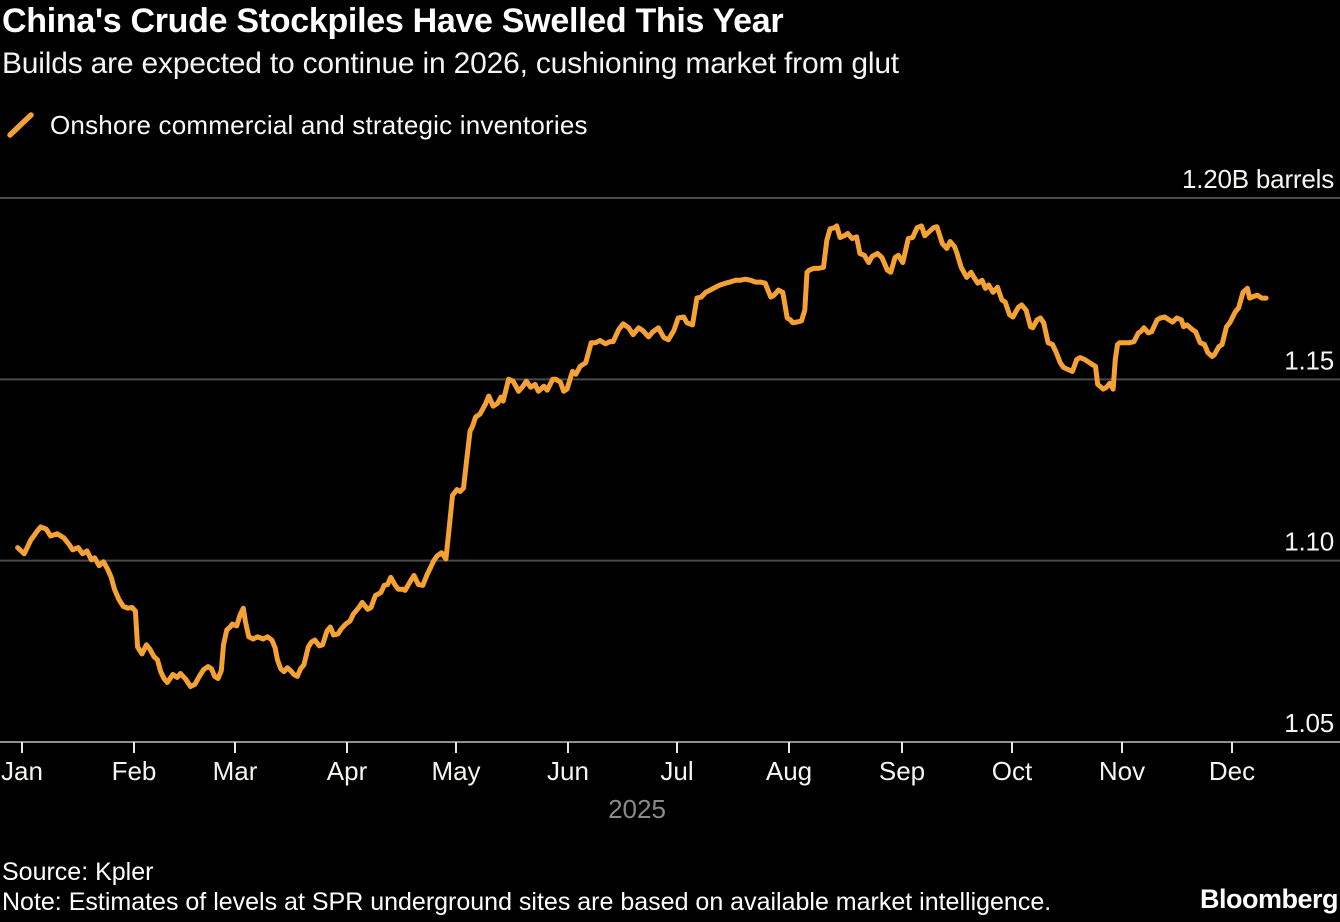  What do you see at coordinates (20, 125) in the screenshot?
I see `series-slash-icon` at bounding box center [20, 125].